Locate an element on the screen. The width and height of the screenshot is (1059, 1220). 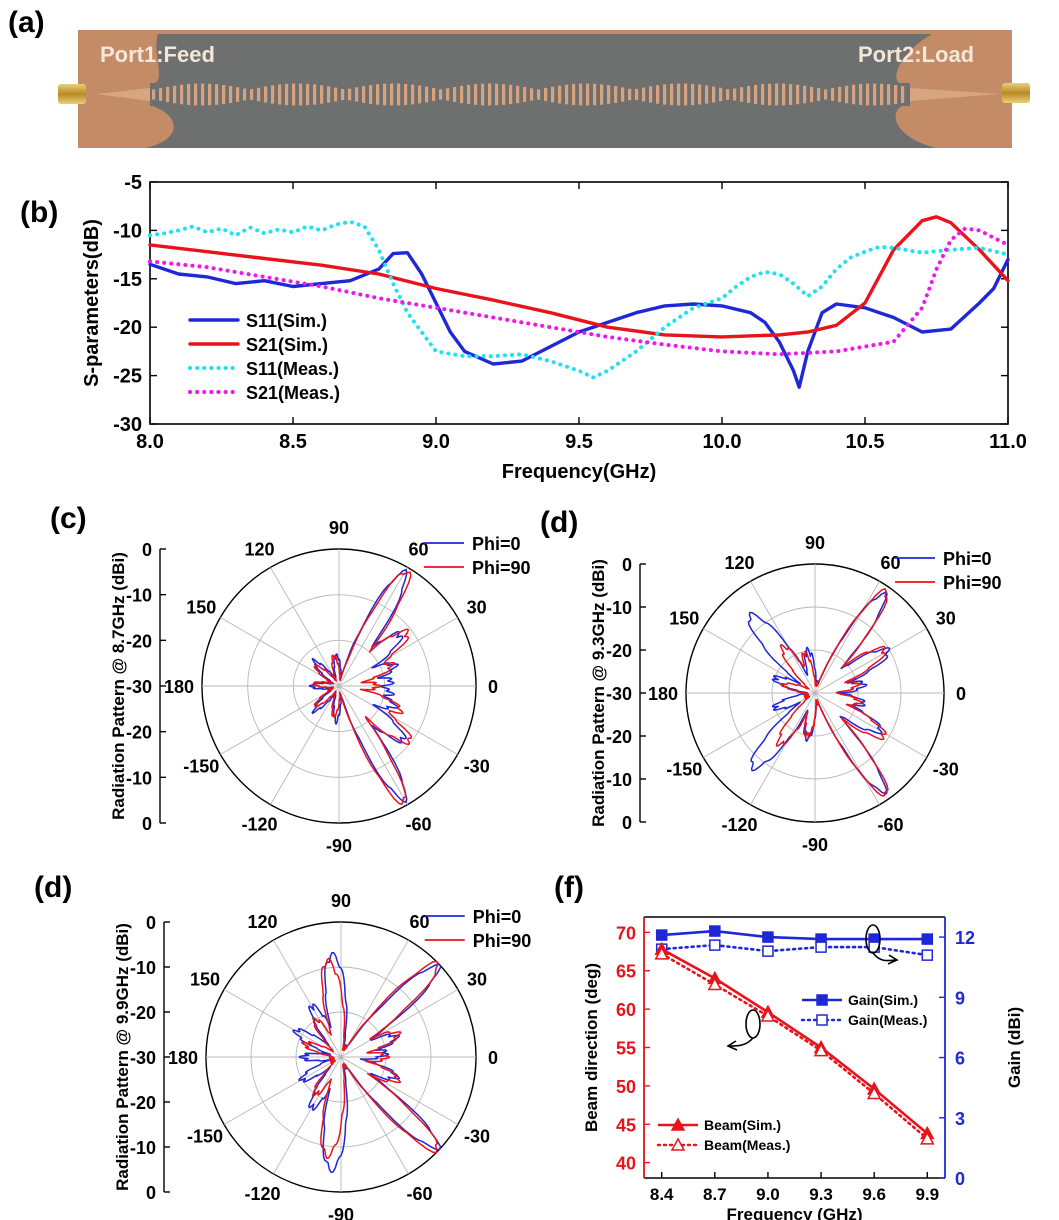
x-tick-label: 9.3 is located at coordinates (821, 1194).